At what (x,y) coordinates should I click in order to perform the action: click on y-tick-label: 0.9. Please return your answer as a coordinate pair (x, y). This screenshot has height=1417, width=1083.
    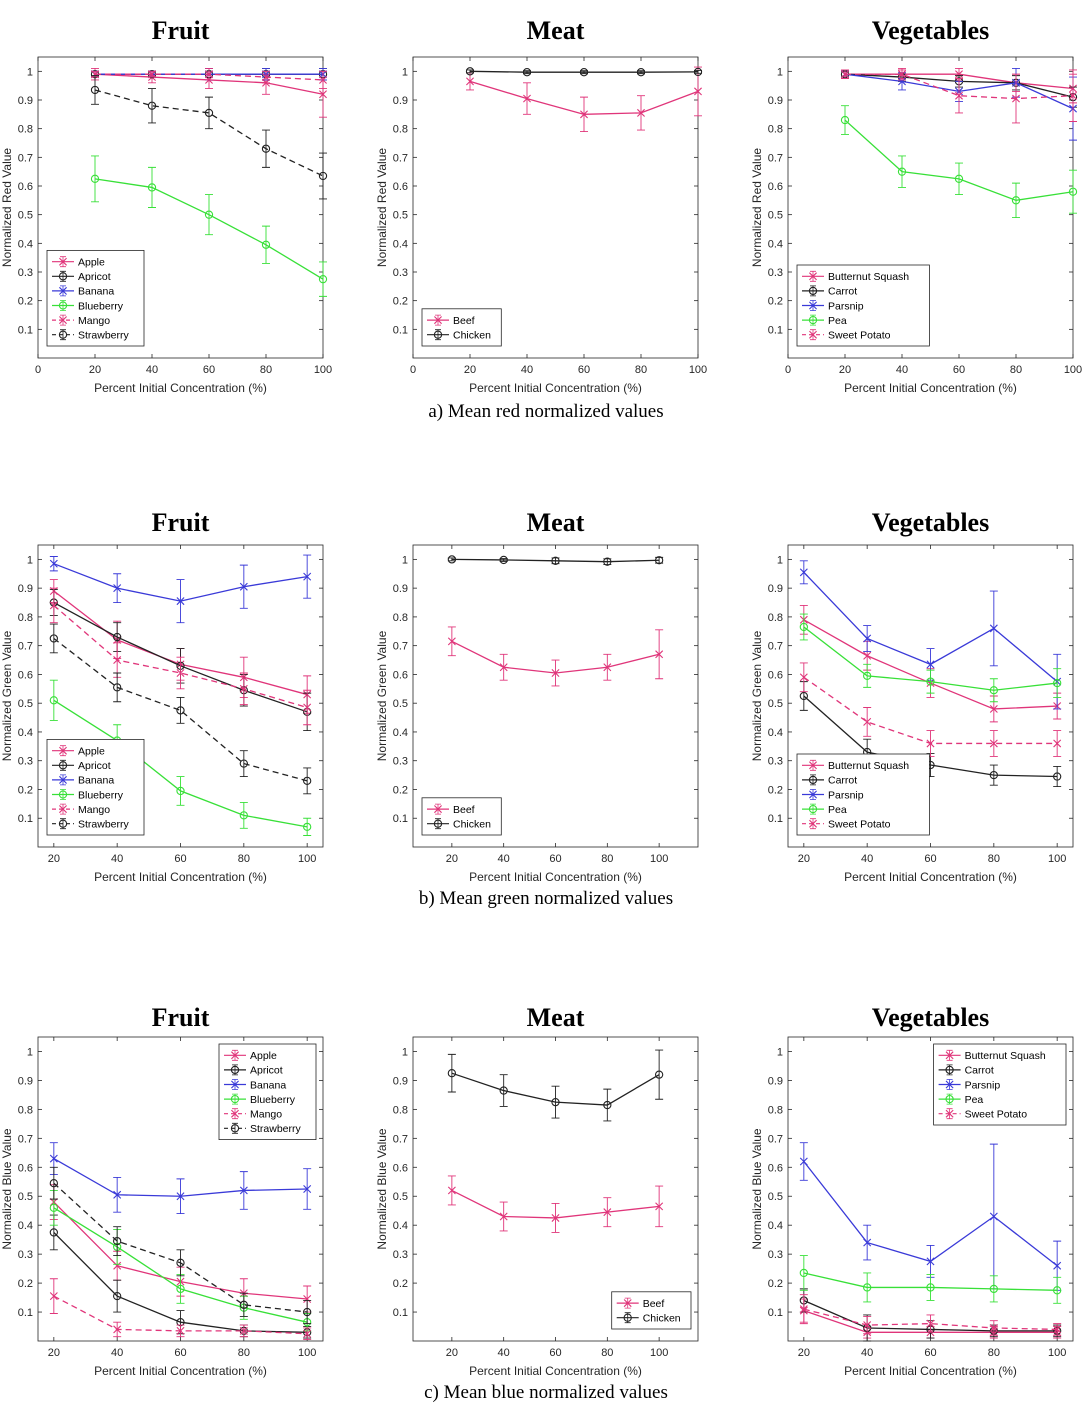
    Looking at the image, I should click on (400, 1081).